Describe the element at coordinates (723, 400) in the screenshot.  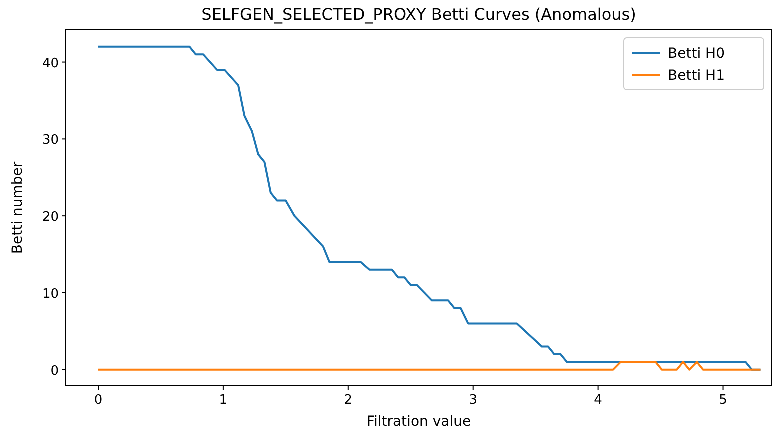
I see `x-tick-label: 5` at that location.